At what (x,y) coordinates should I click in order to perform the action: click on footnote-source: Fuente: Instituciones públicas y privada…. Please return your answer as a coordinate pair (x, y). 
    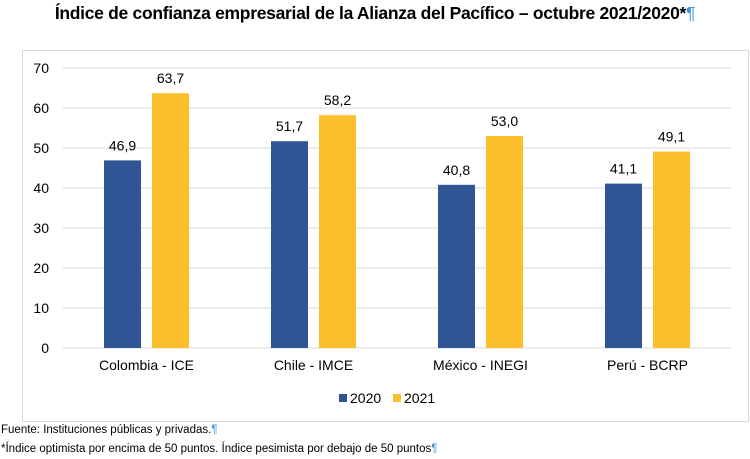
    Looking at the image, I should click on (109, 430).